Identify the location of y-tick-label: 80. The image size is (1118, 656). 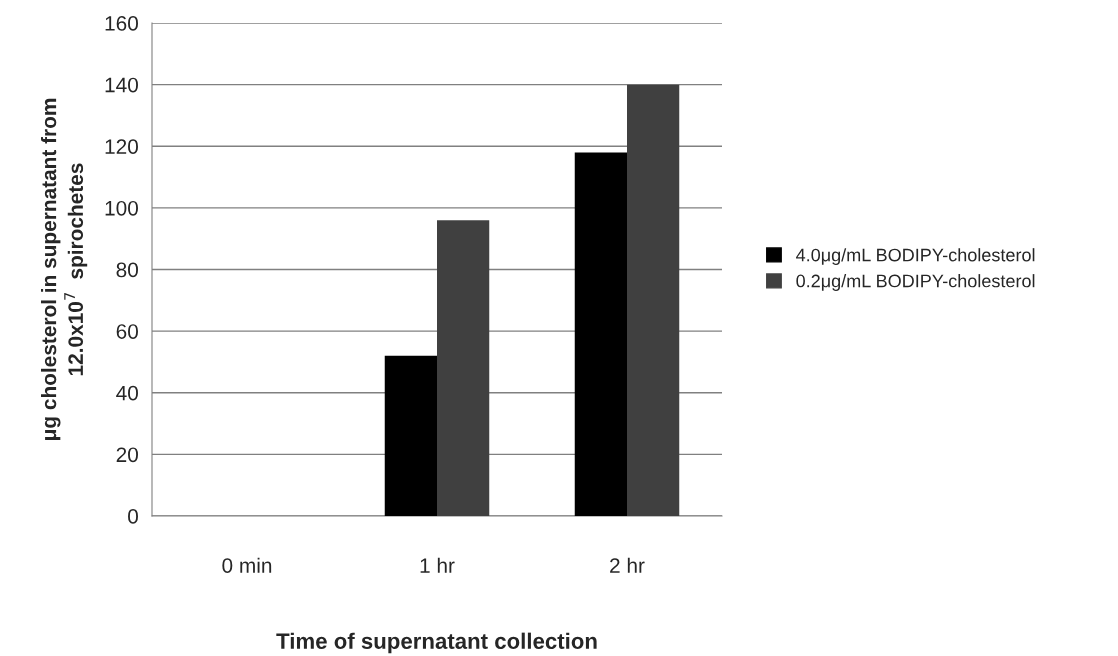
(127, 270).